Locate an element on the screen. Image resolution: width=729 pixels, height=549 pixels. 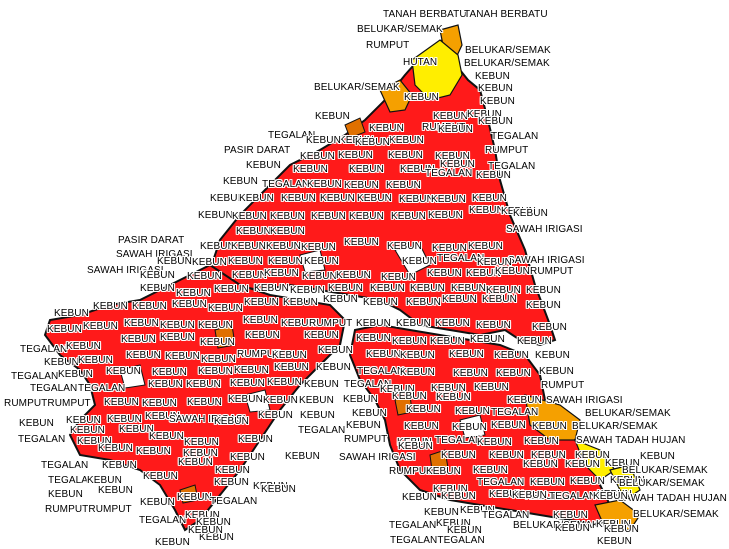
hutan-area-east is located at coordinates (594, 459).